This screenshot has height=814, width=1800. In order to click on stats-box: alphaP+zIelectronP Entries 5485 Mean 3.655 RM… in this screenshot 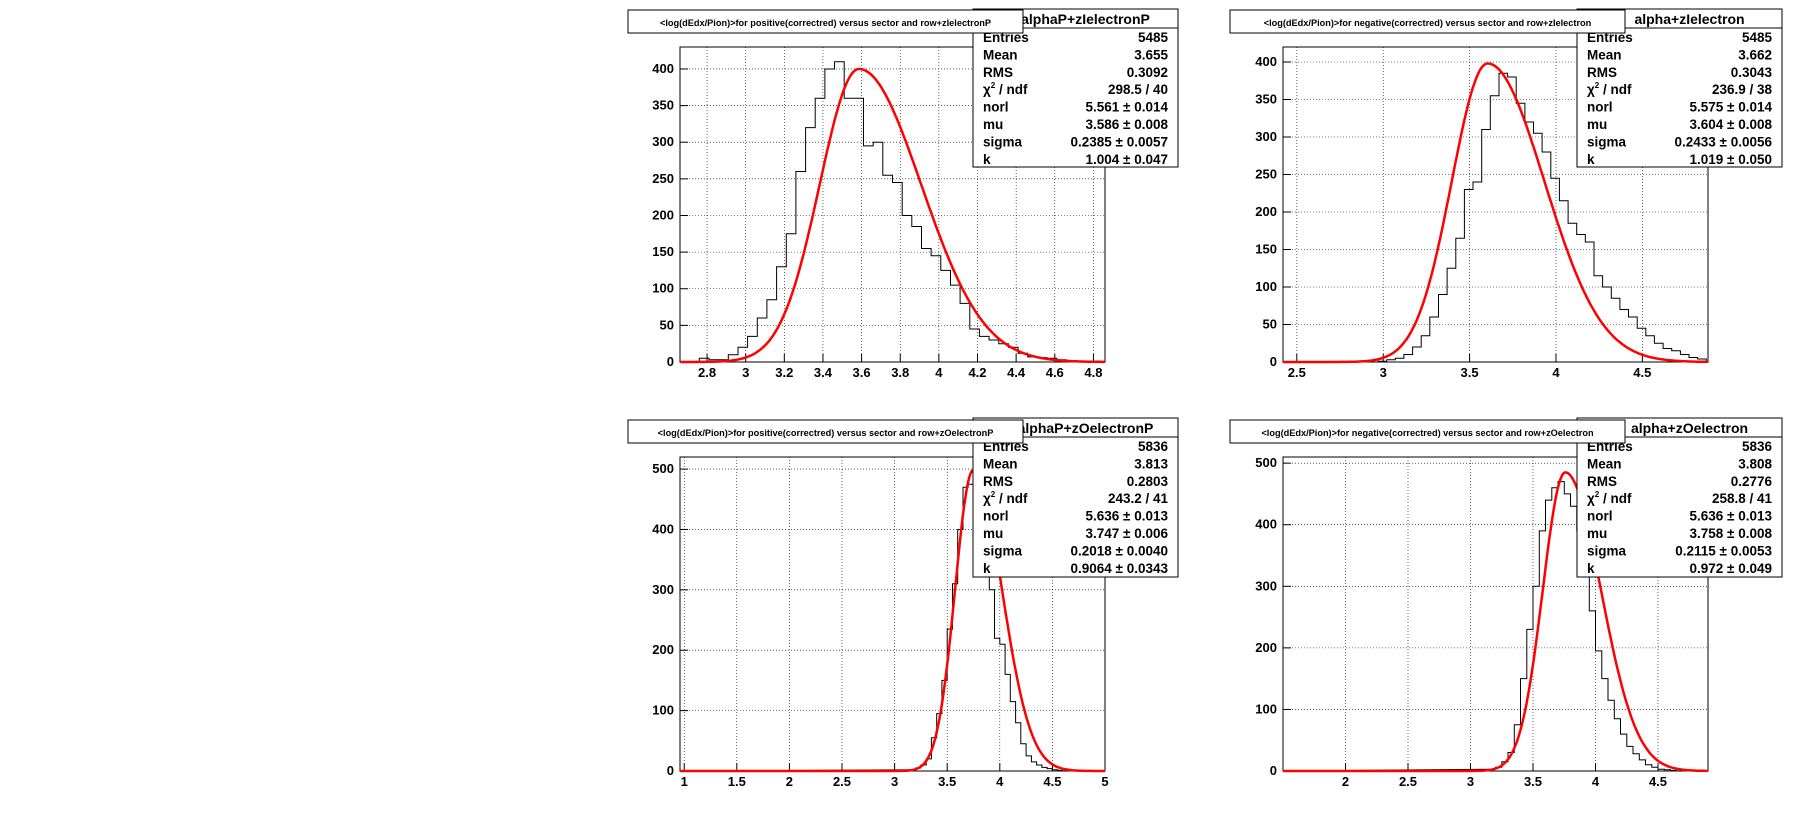, I will do `click(1075, 88)`.